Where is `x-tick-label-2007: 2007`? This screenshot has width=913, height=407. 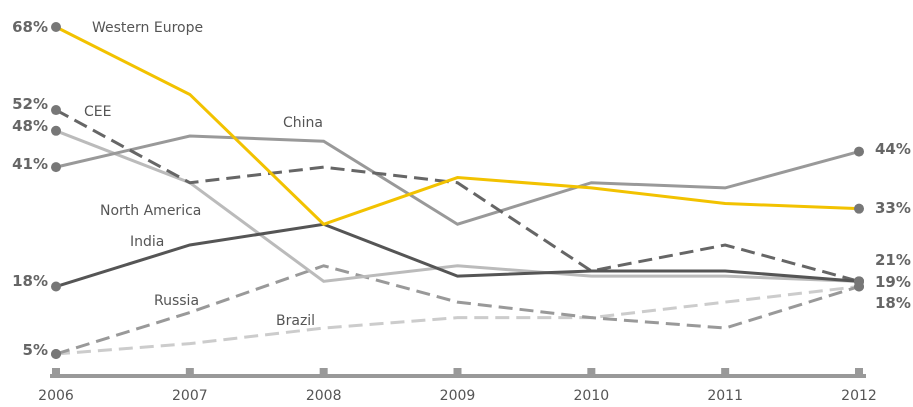
x-tick-label-2007: 2007 is located at coordinates (190, 396).